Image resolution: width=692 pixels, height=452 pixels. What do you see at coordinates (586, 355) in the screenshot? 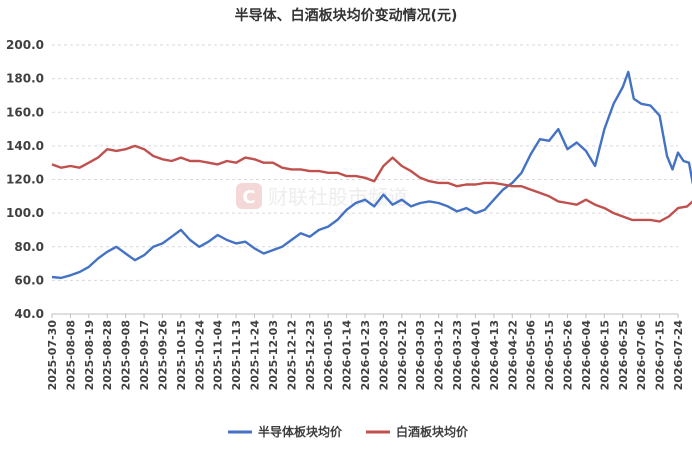
I see `x-tick-label: 2026-06-04` at bounding box center [586, 355].